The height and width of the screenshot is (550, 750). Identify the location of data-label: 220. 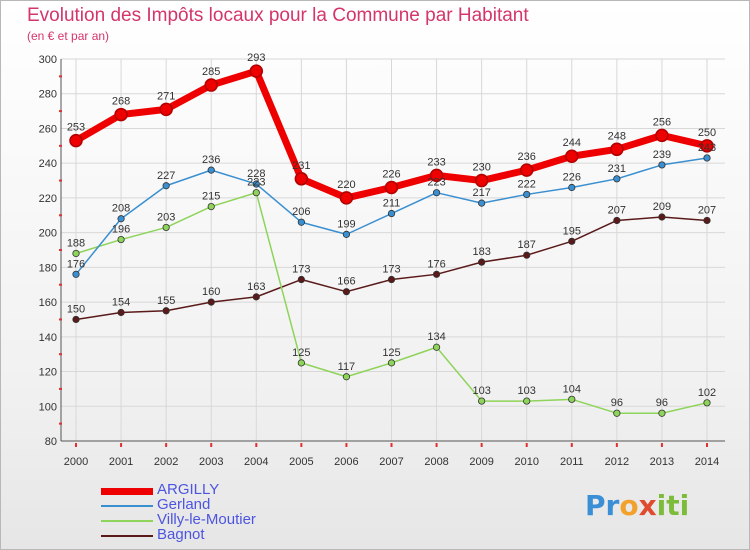
(346, 185).